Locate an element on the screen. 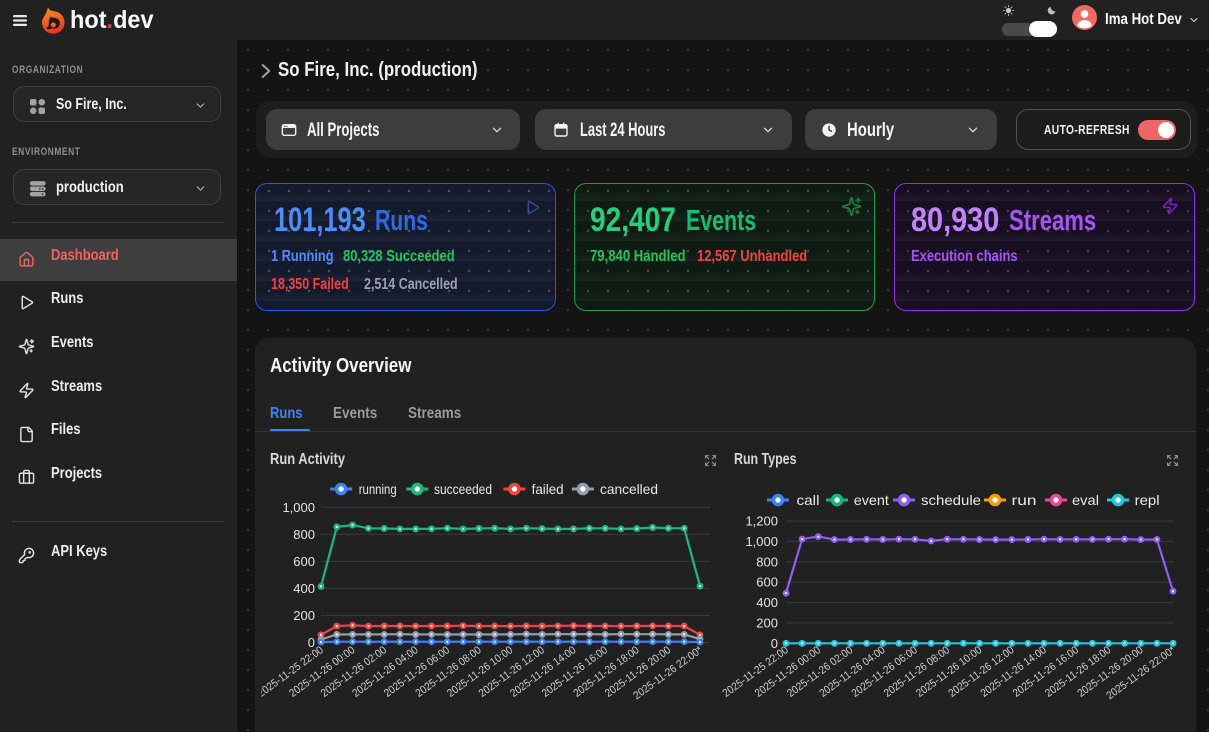 This screenshot has height=732, width=1209. svg-text: schedule is located at coordinates (951, 500).